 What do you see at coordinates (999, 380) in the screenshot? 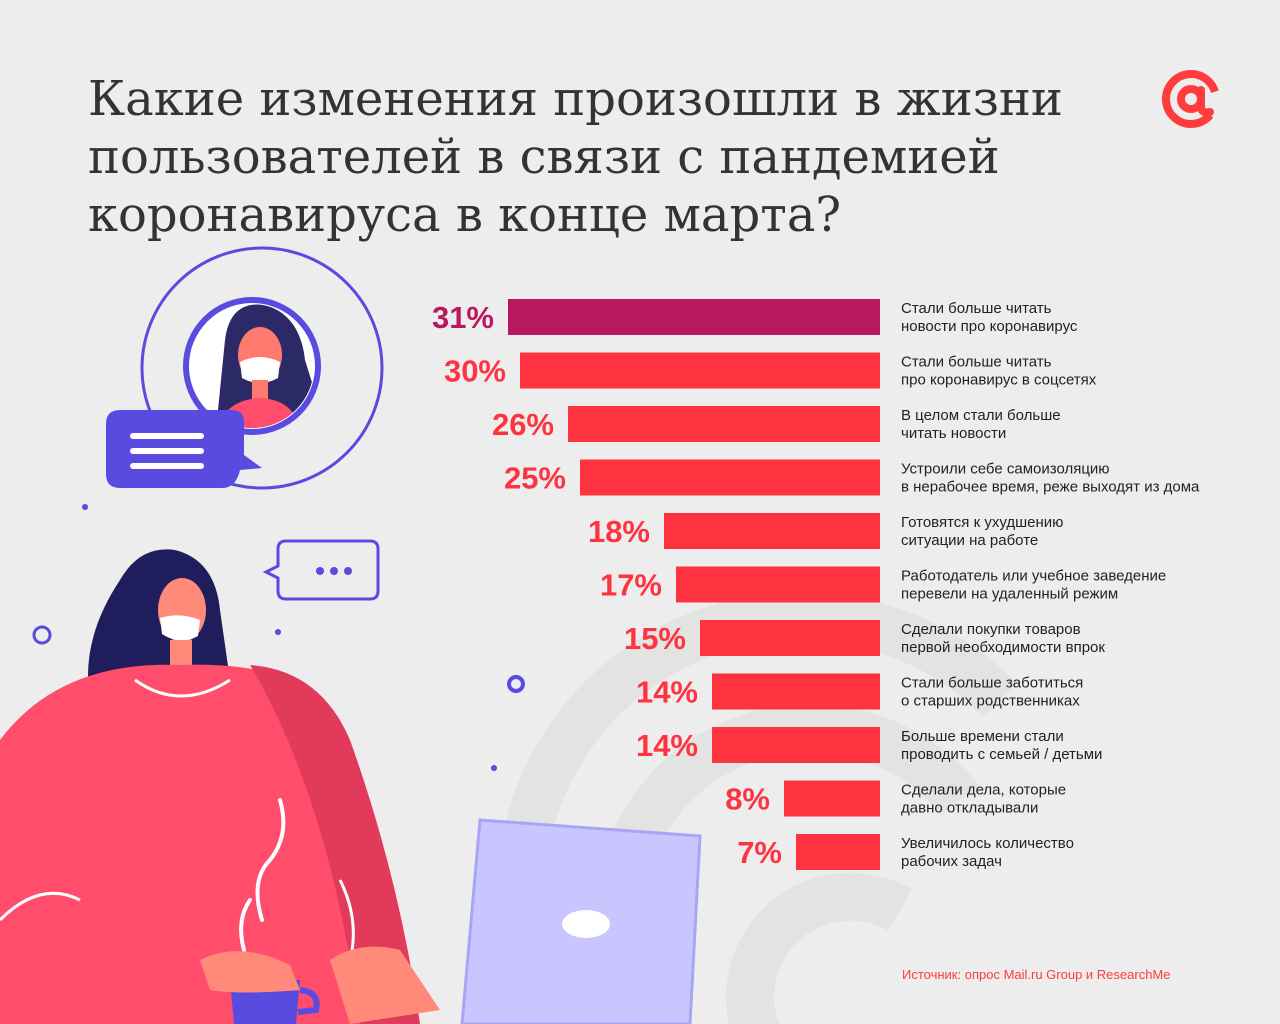
I see `category-label: про коронавирус в соцсетях` at bounding box center [999, 380].